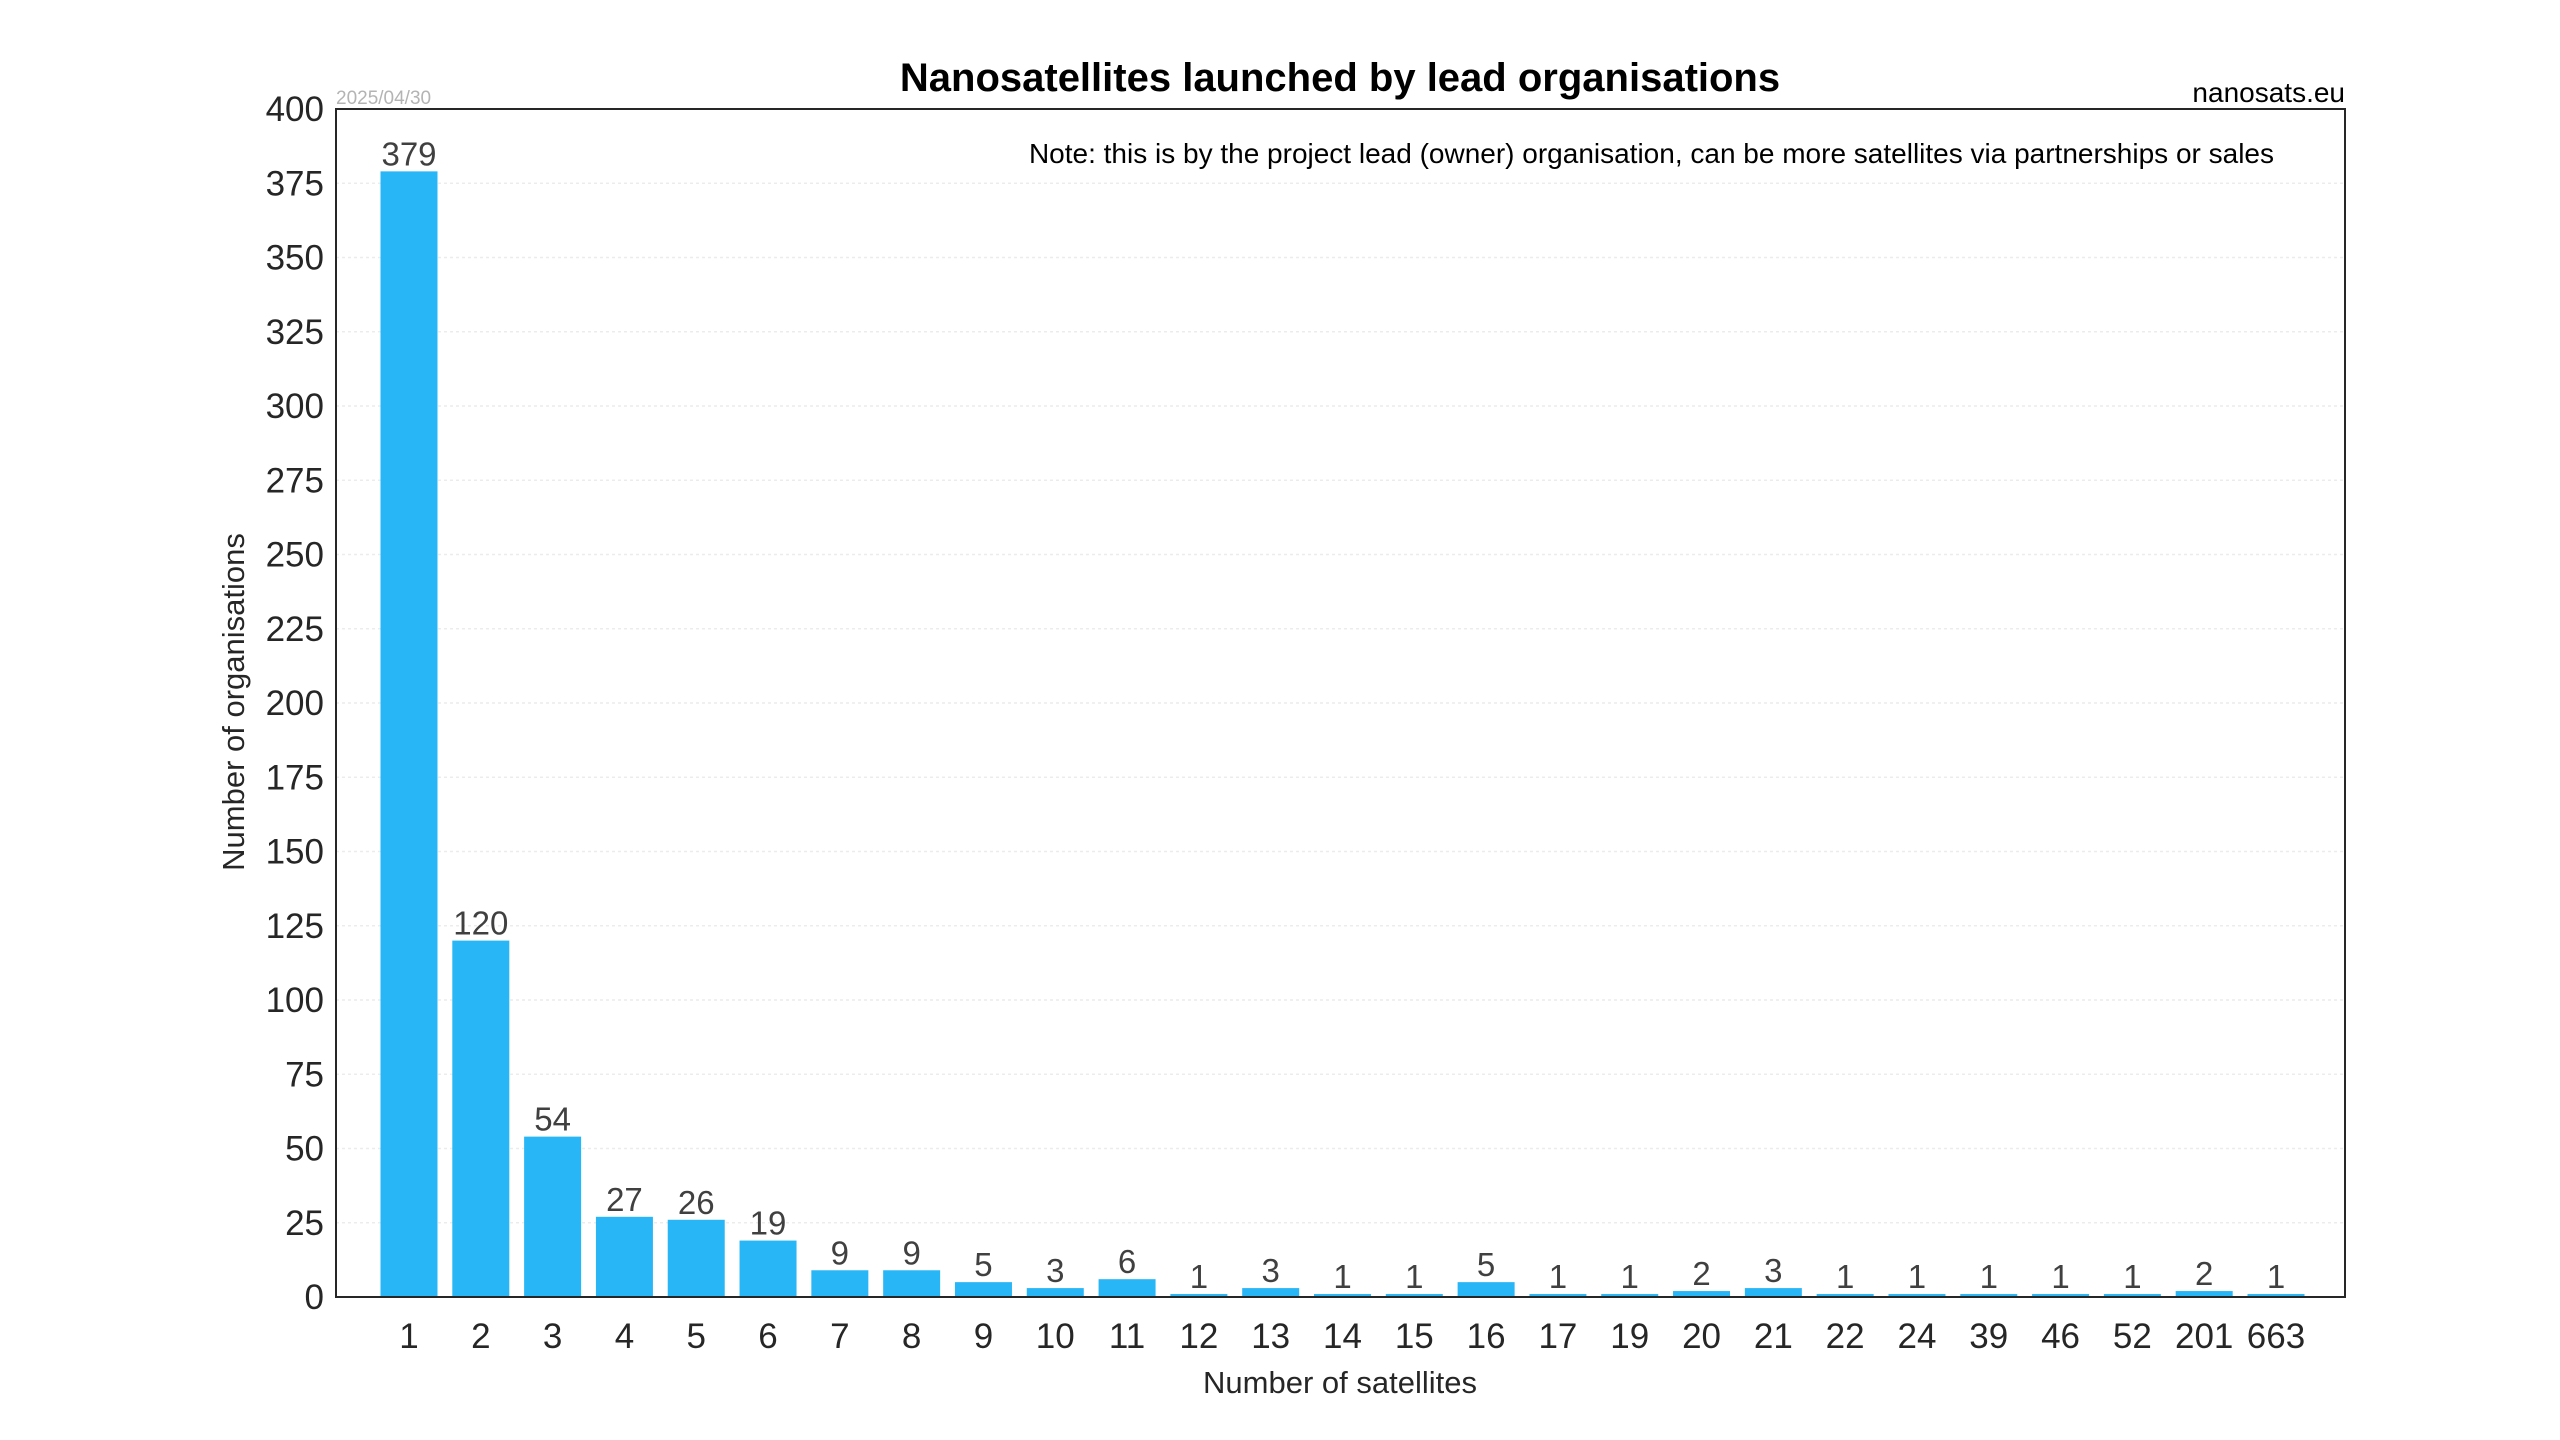 The height and width of the screenshot is (1440, 2560). I want to click on x-tick-label: 6, so click(767, 1336).